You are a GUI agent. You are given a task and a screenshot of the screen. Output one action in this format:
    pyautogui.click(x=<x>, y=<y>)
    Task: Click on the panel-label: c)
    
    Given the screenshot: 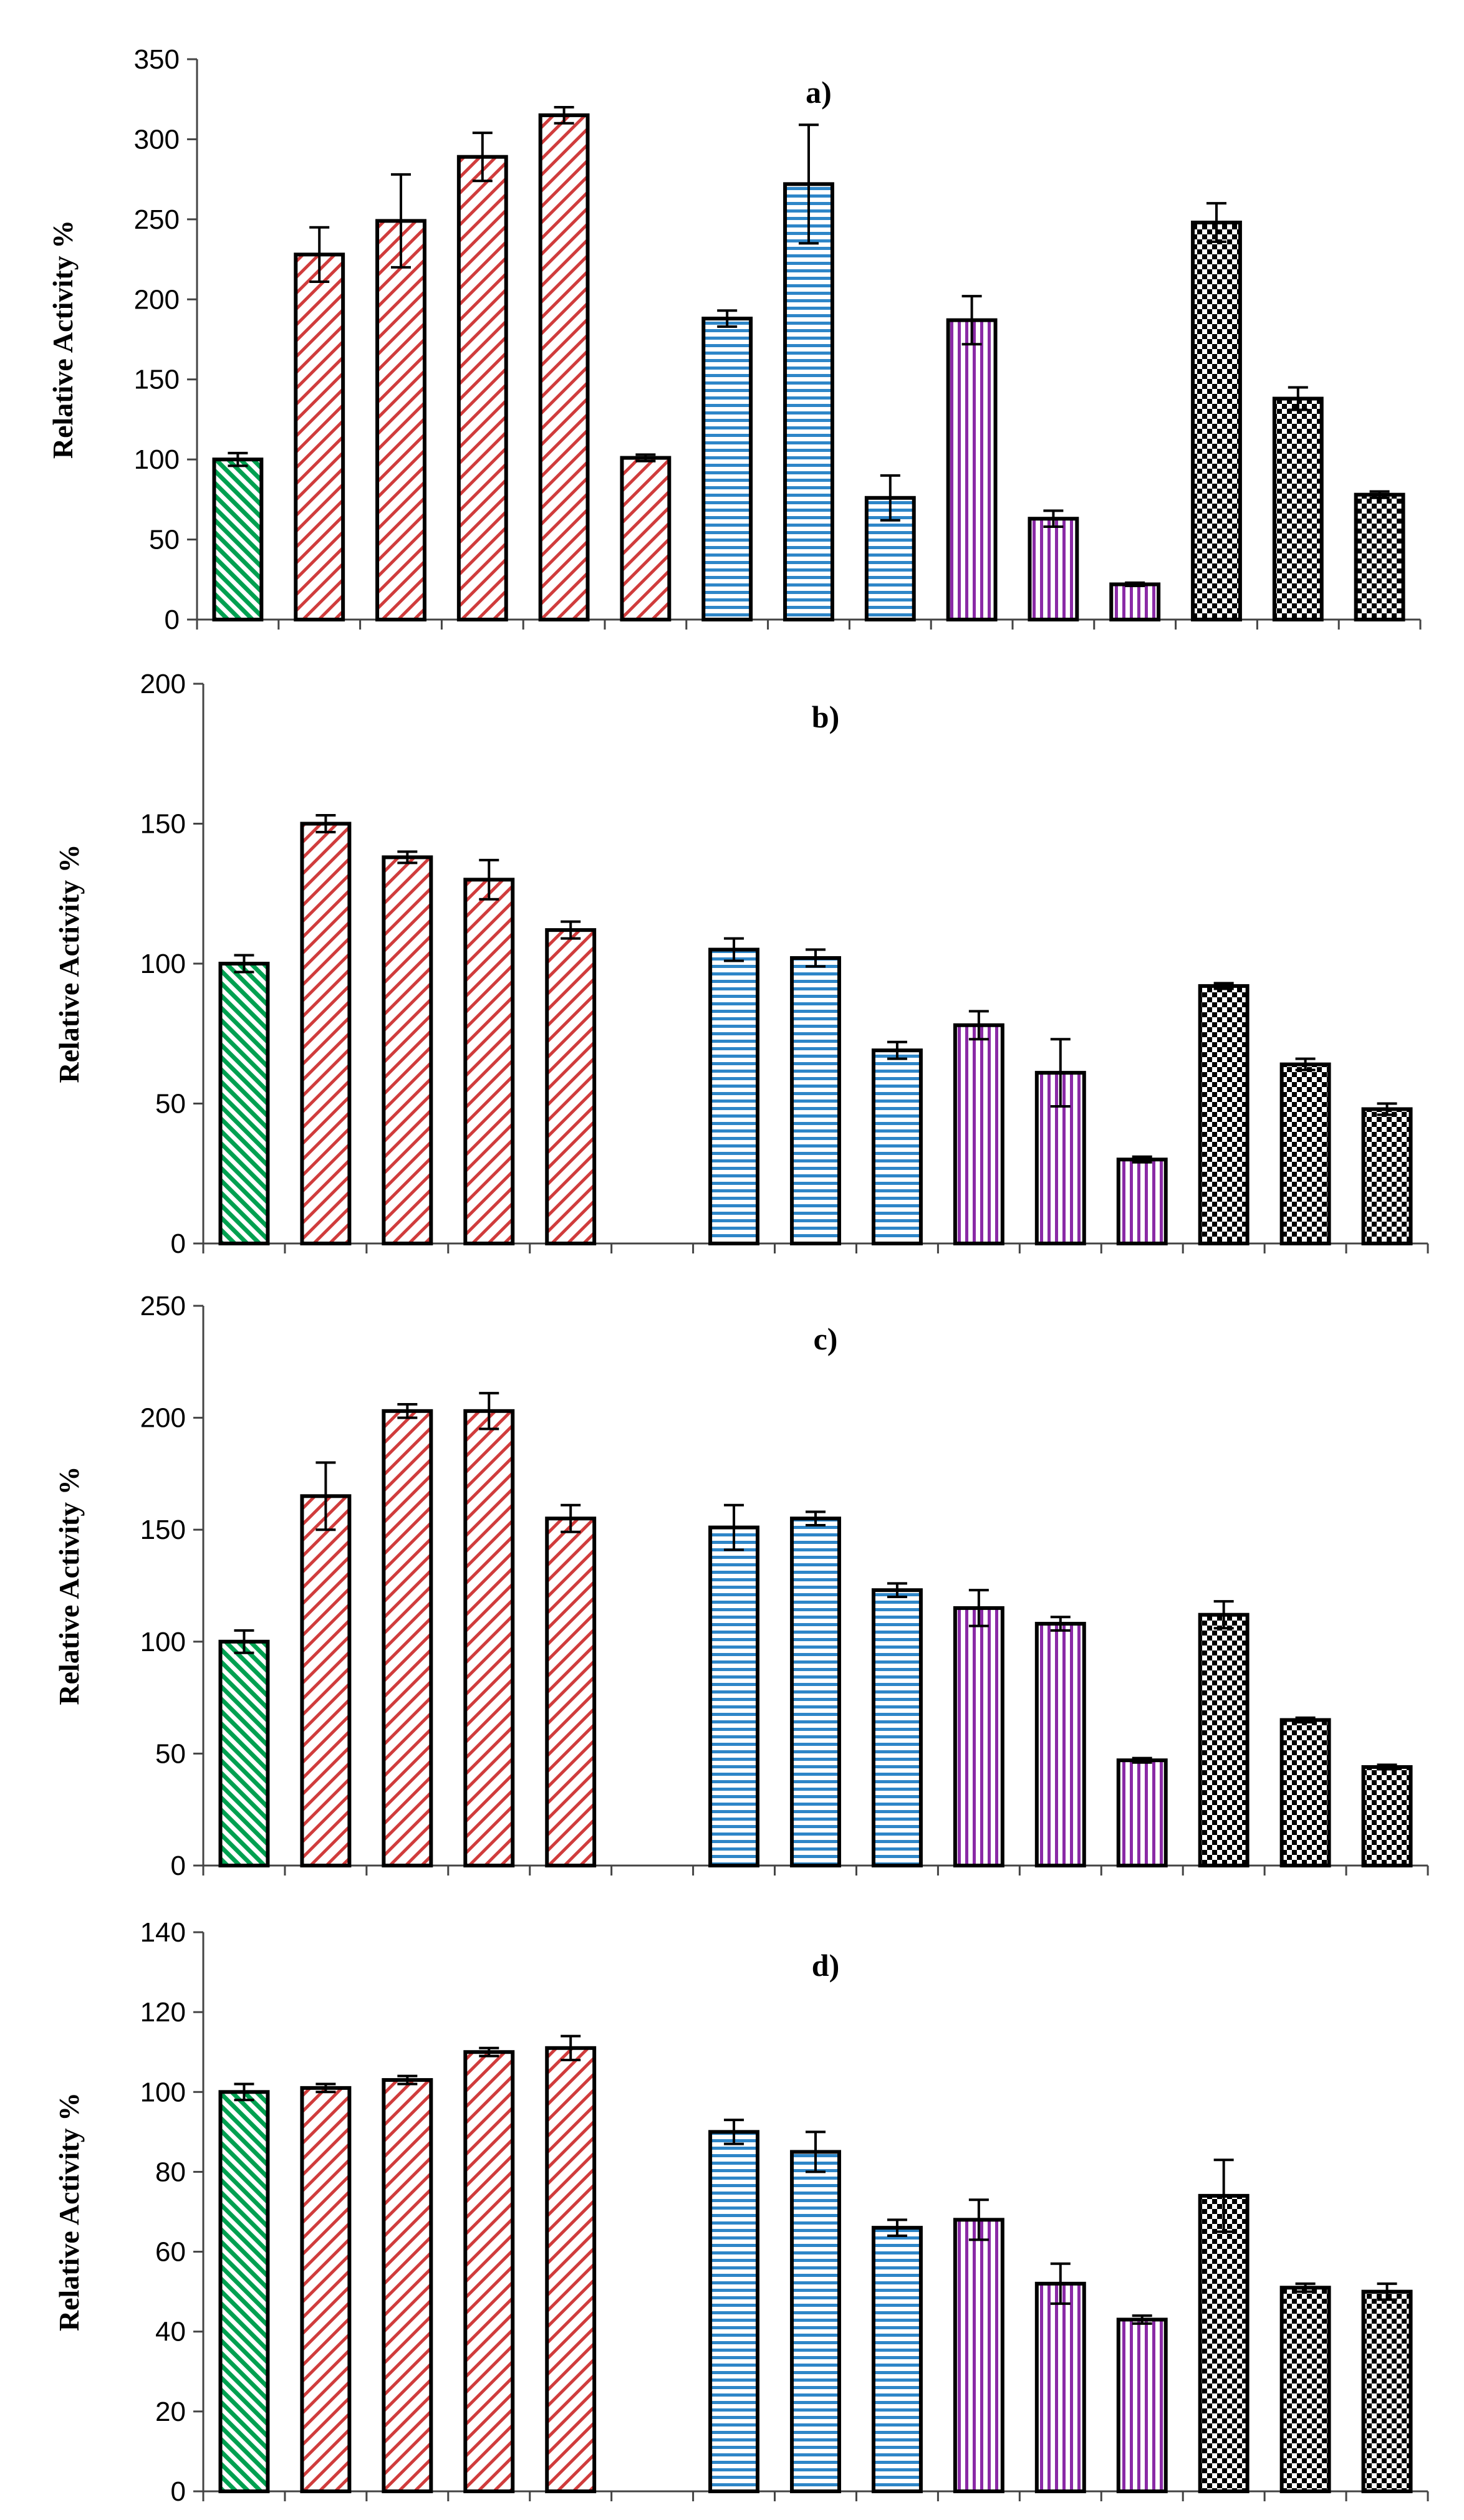 What is the action you would take?
    pyautogui.click(x=826, y=1338)
    